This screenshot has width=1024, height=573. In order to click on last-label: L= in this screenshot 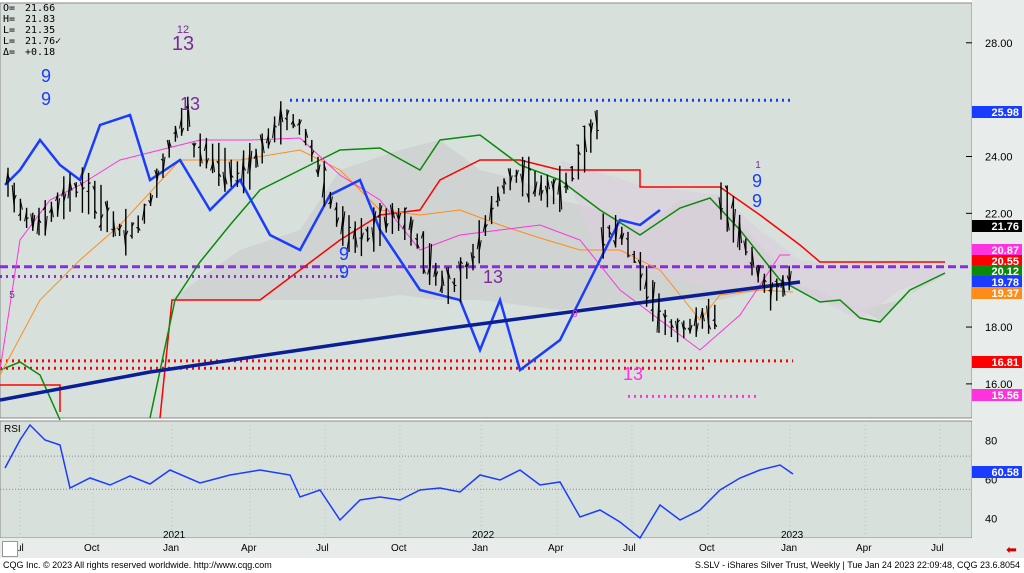, I will do `click(9, 41)`.